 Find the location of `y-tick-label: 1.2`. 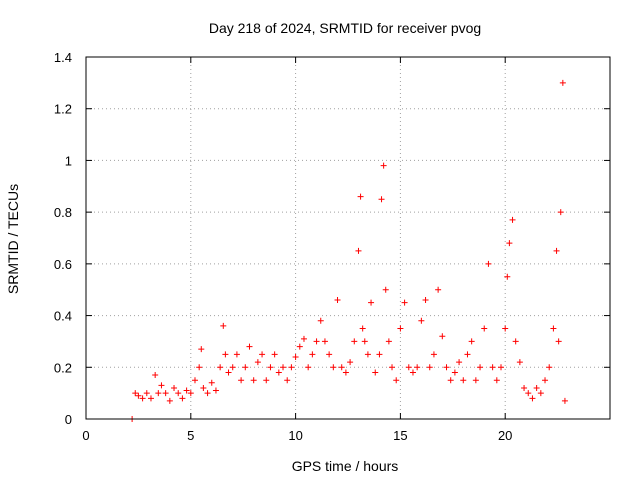

y-tick-label: 1.2 is located at coordinates (63, 109).